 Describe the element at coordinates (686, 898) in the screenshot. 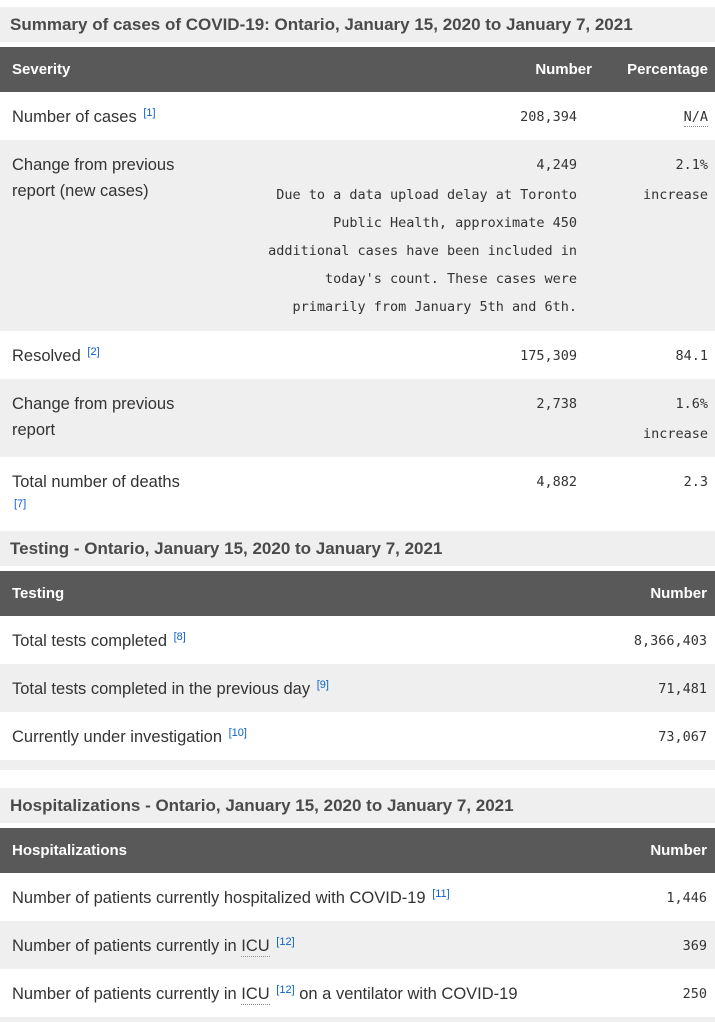

I see `number-value: 1,446` at that location.